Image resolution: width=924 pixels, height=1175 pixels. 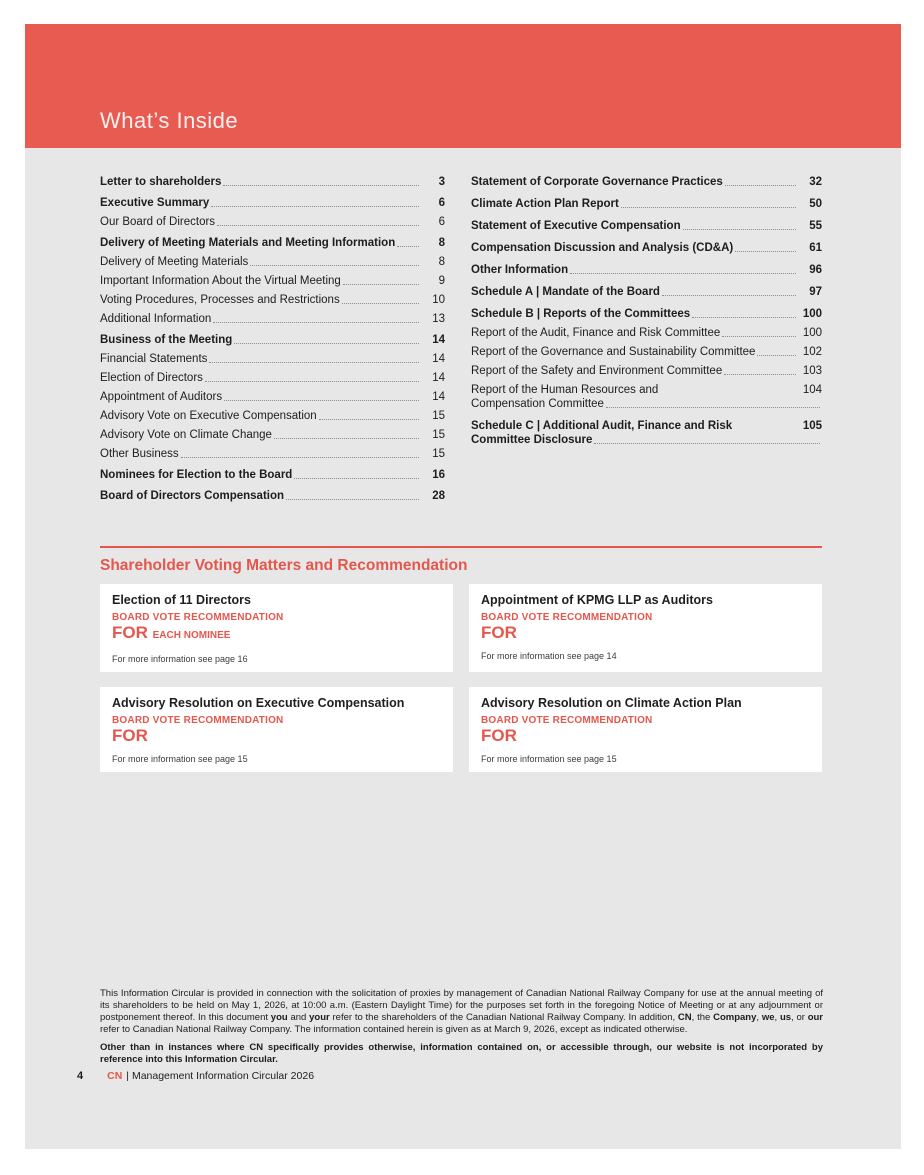 I want to click on toc-entry: Appointment of Auditors 14, so click(x=272, y=397).